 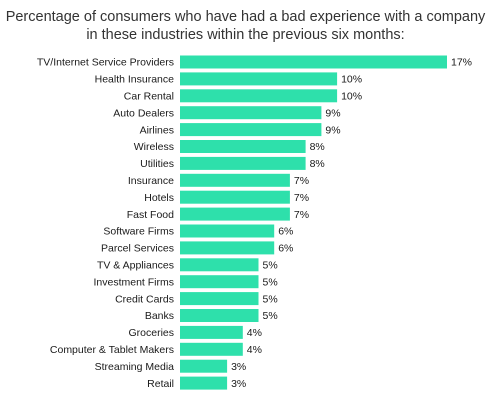 I want to click on category-label: Auto Dealers, so click(x=143, y=113).